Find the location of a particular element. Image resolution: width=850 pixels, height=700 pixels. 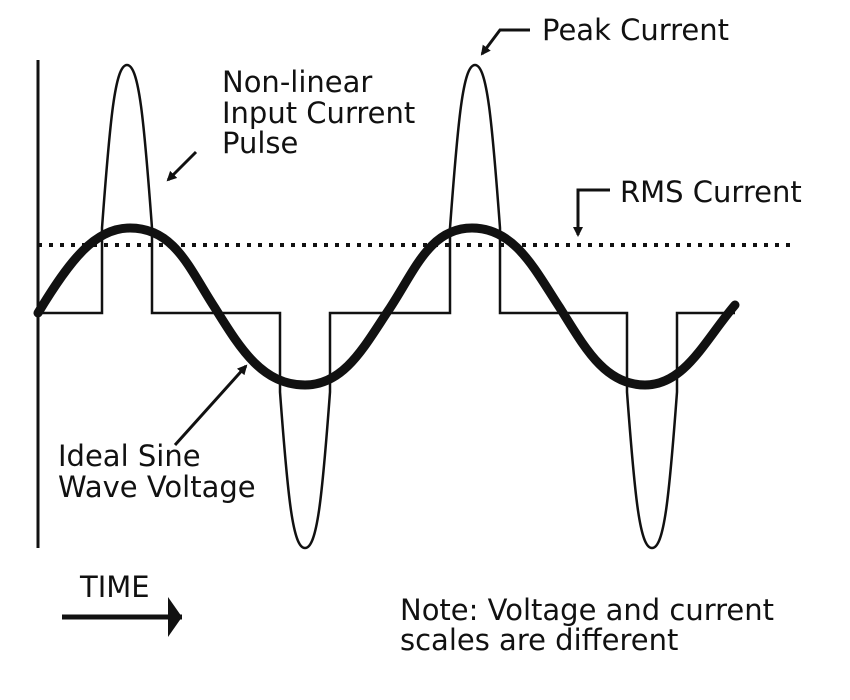

label: RMS Current is located at coordinates (711, 192).